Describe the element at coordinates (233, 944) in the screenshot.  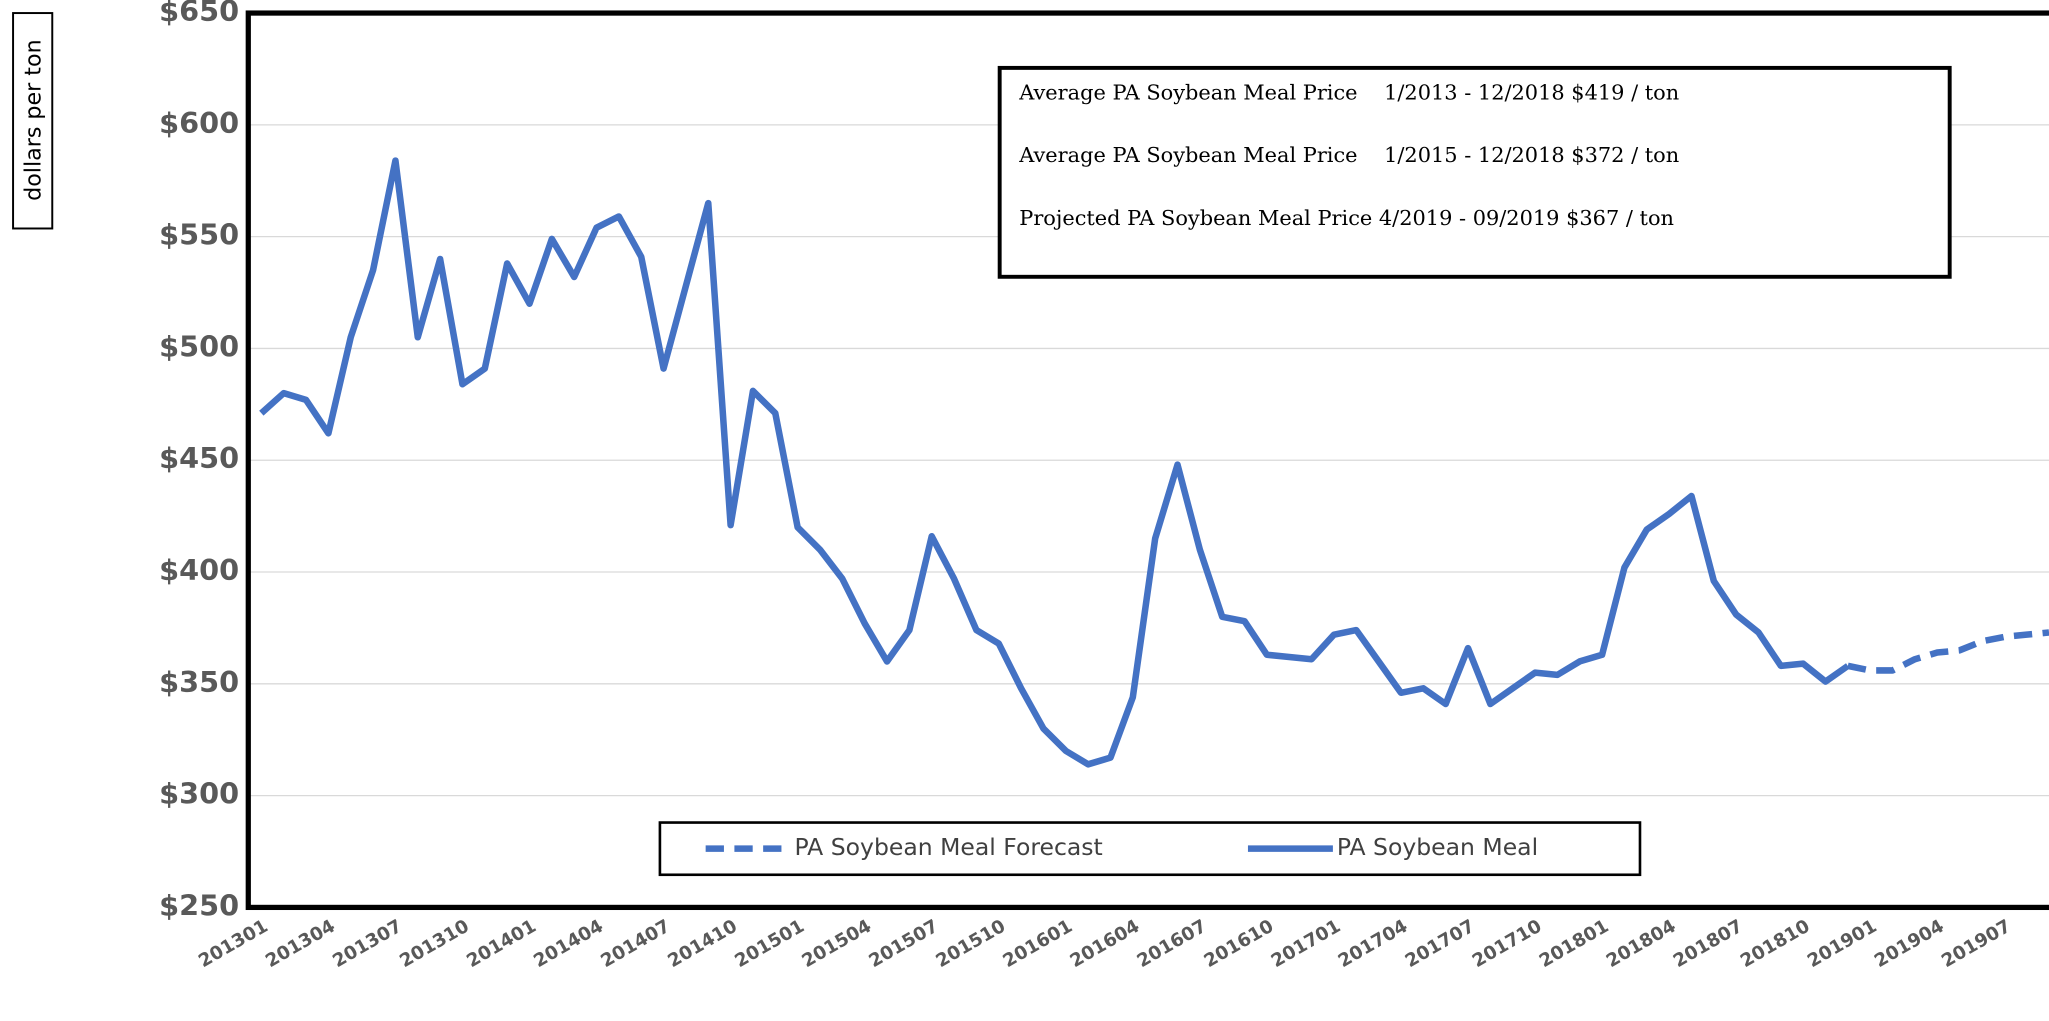
I see `x-tick-label: 201301` at that location.